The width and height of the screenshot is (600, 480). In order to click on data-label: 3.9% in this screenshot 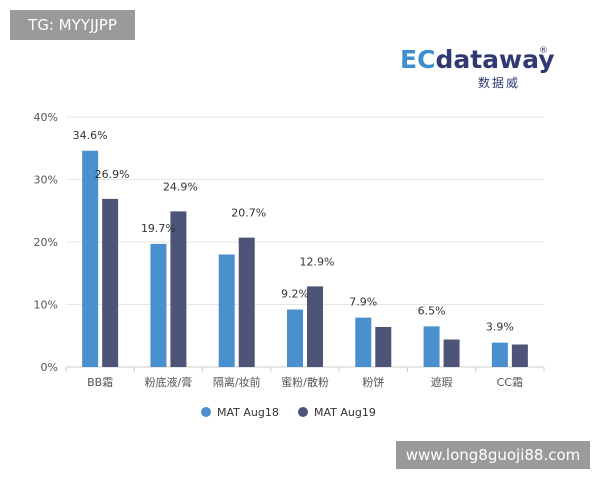, I will do `click(500, 327)`.